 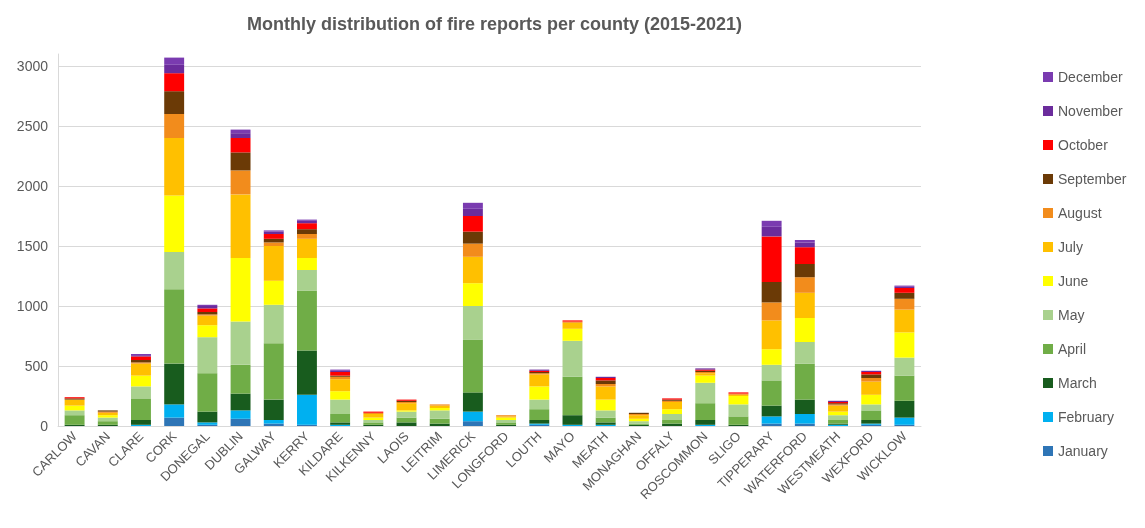 What do you see at coordinates (1073, 281) in the screenshot?
I see `legend-label: June` at bounding box center [1073, 281].